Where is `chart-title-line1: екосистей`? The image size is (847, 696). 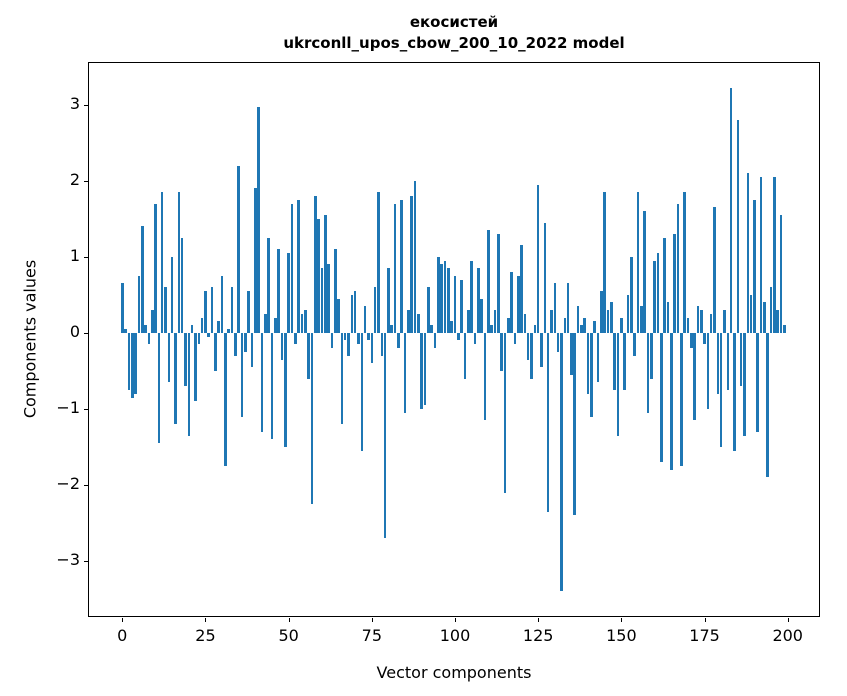
chart-title-line1: екосистей is located at coordinates (454, 22).